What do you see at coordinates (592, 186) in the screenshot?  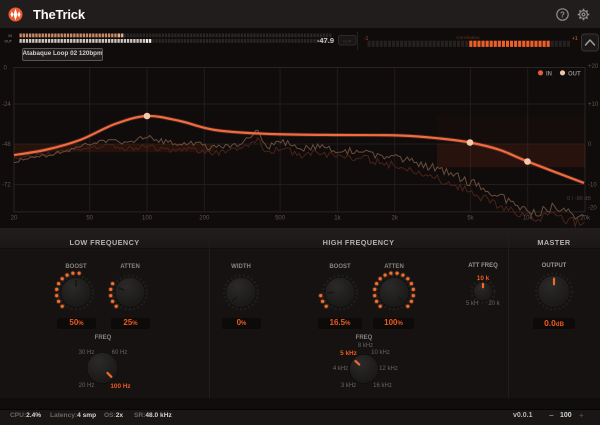 I see `svg-text: -10` at bounding box center [592, 186].